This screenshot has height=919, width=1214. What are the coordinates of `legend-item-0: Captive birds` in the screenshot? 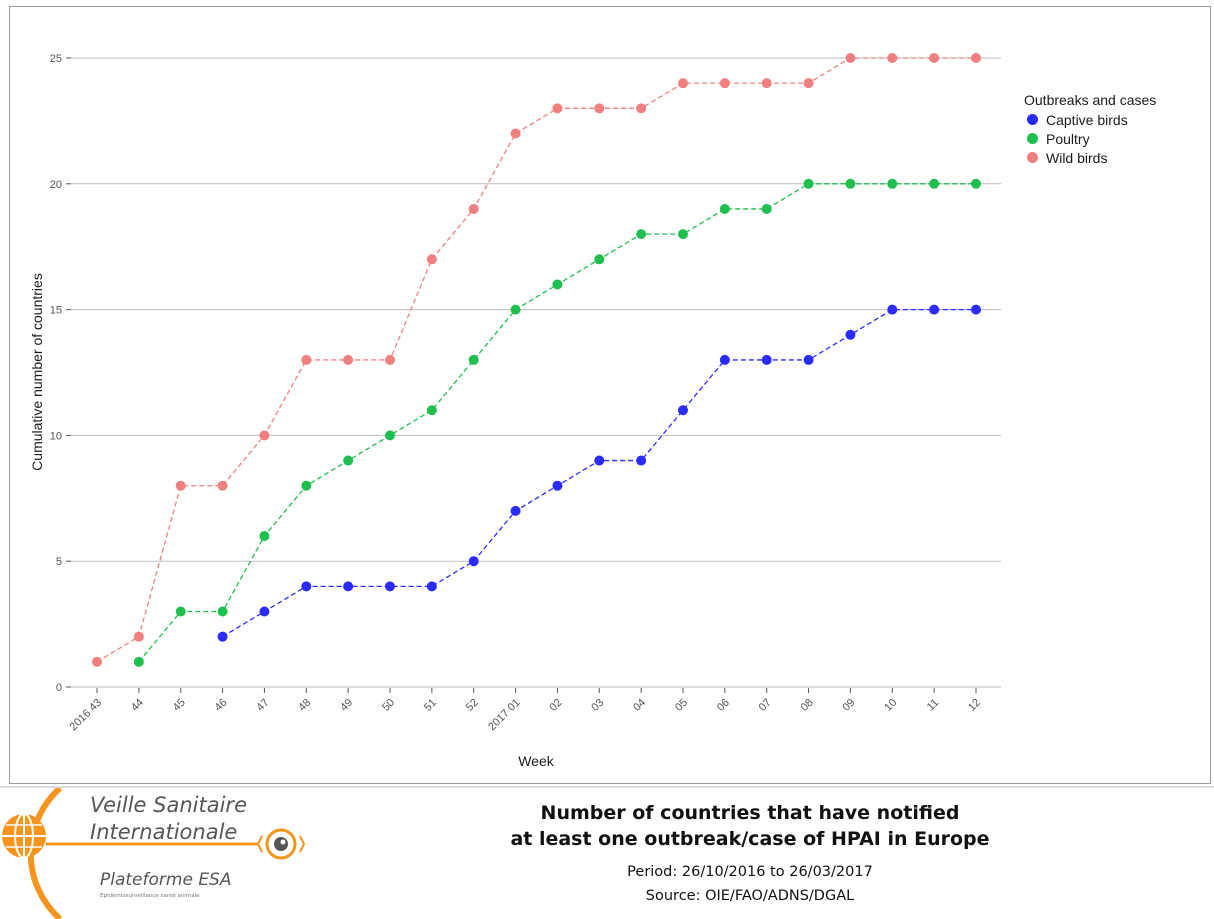 It's located at (1090, 119).